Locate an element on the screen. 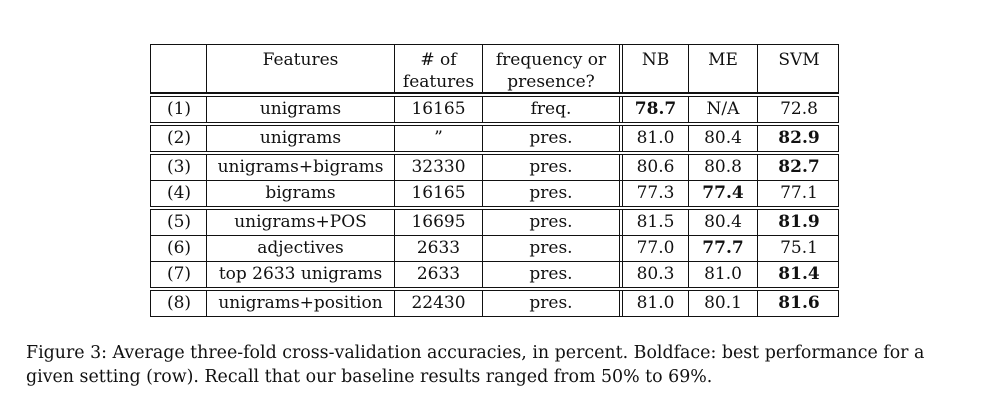 This screenshot has height=409, width=998. header-features: Features is located at coordinates (300, 60).